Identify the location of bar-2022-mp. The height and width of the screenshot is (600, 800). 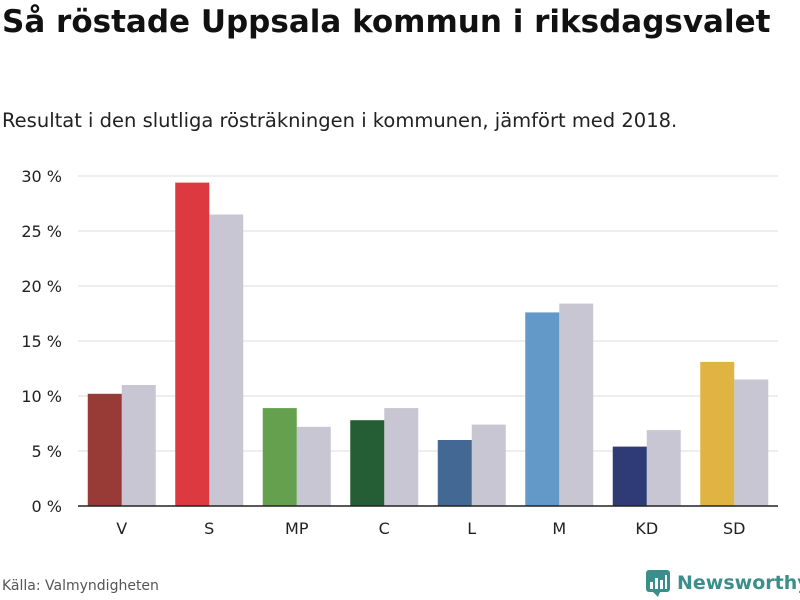
(279, 457).